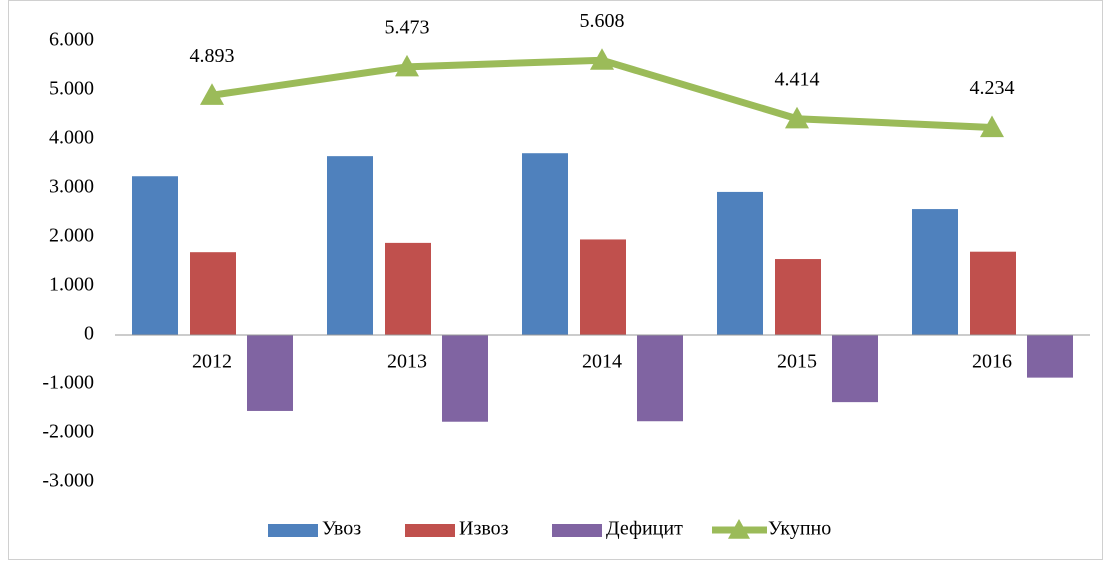  What do you see at coordinates (992, 362) in the screenshot?
I see `x-tick-label: 2016` at bounding box center [992, 362].